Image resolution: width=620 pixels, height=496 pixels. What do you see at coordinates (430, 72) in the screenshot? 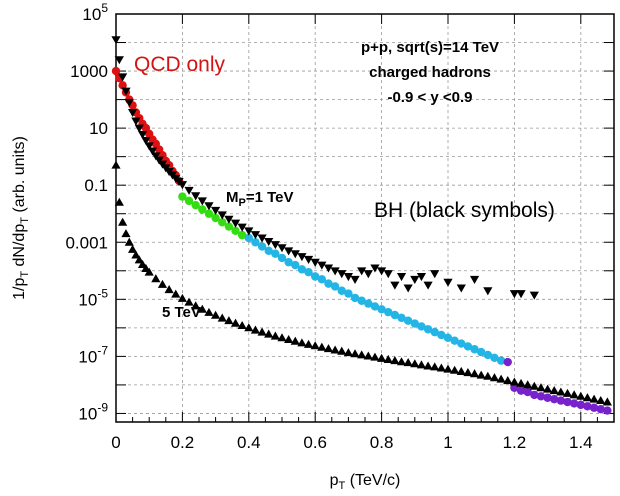
I see `title-line-2: charged hadrons` at bounding box center [430, 72].